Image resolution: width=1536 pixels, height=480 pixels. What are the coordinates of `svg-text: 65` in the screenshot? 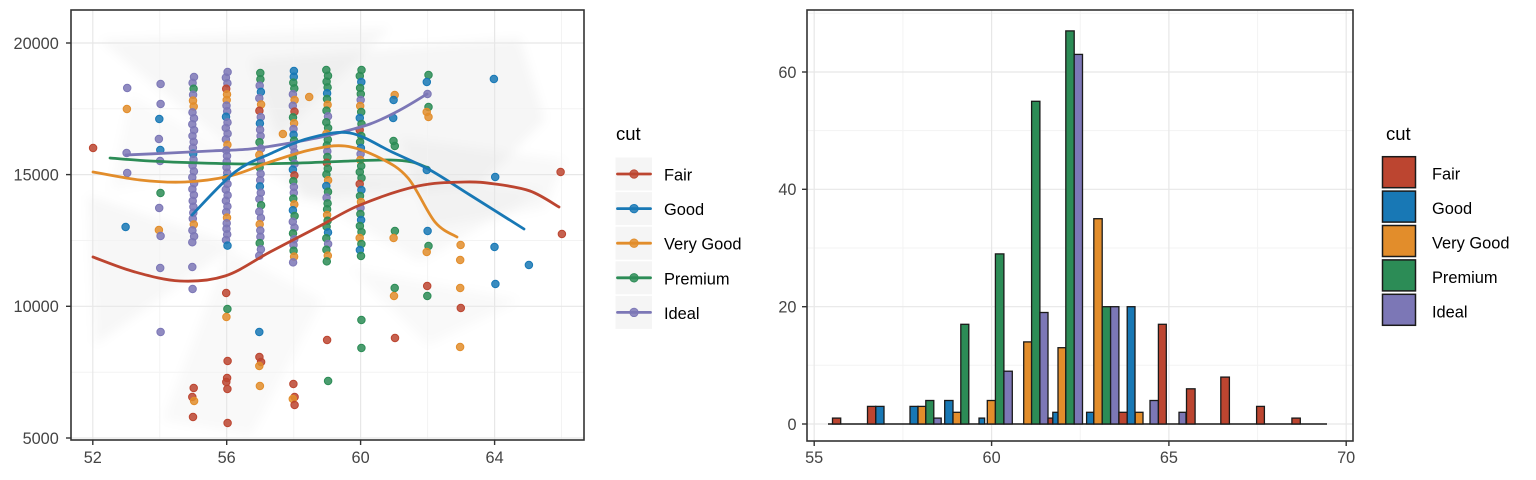 It's located at (1169, 458).